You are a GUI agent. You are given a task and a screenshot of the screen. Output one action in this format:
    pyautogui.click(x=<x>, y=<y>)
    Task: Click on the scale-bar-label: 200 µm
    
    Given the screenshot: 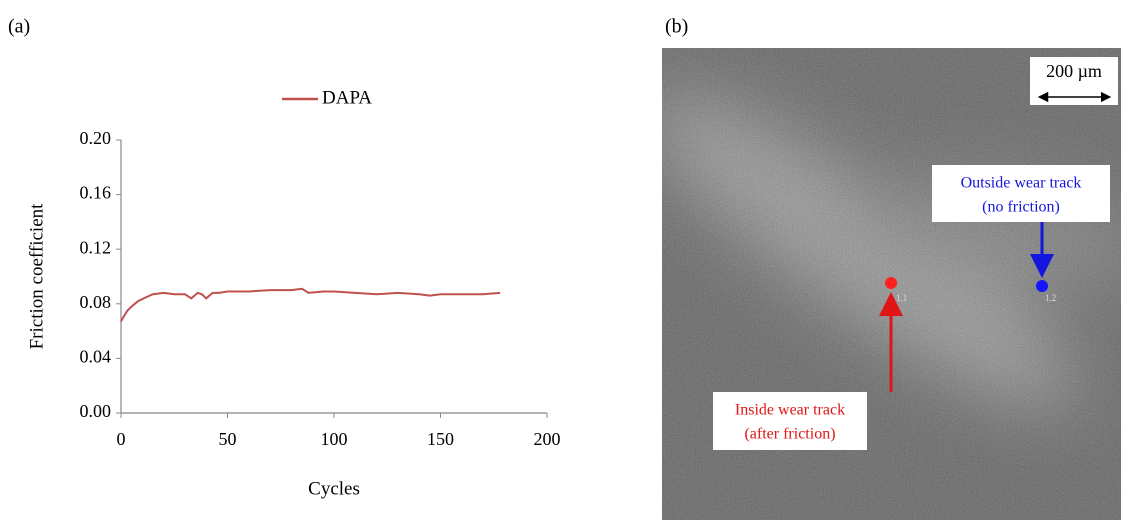 What is the action you would take?
    pyautogui.click(x=1074, y=71)
    